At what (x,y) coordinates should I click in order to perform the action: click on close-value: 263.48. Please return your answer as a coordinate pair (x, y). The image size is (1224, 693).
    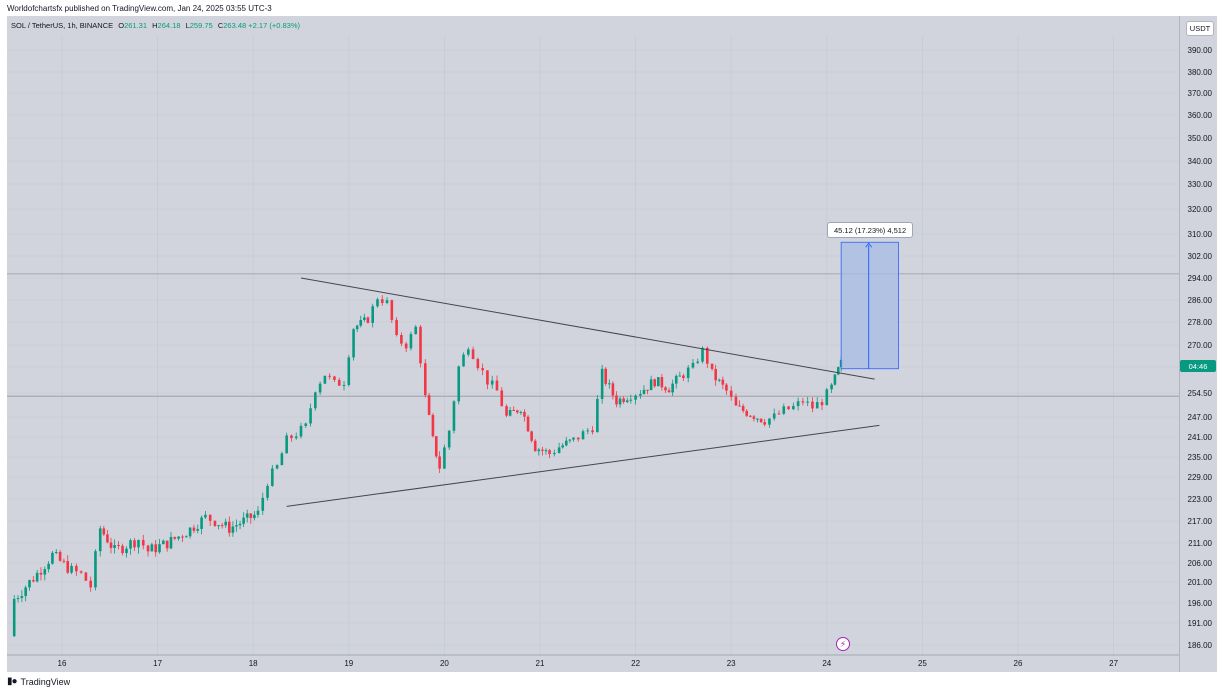
    Looking at the image, I should click on (235, 25).